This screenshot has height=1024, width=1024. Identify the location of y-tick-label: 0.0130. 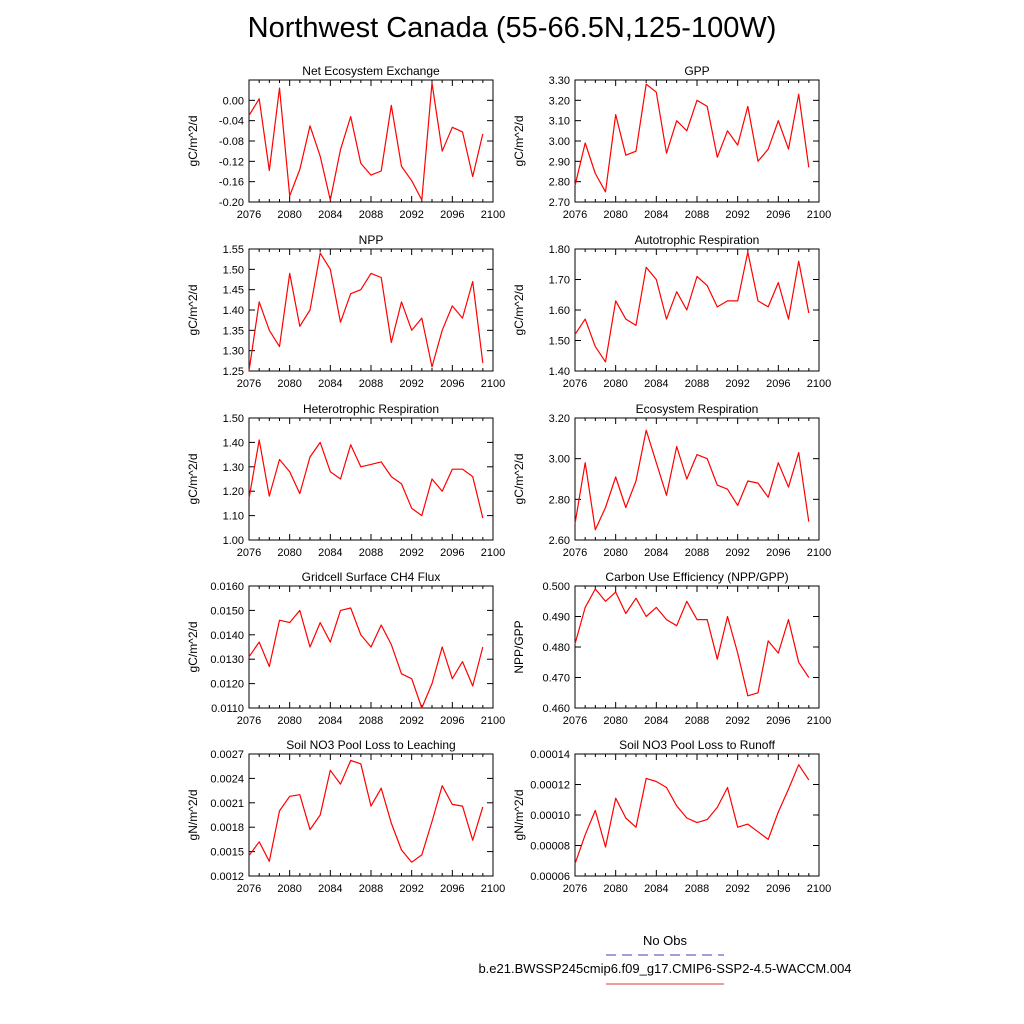
(227, 660).